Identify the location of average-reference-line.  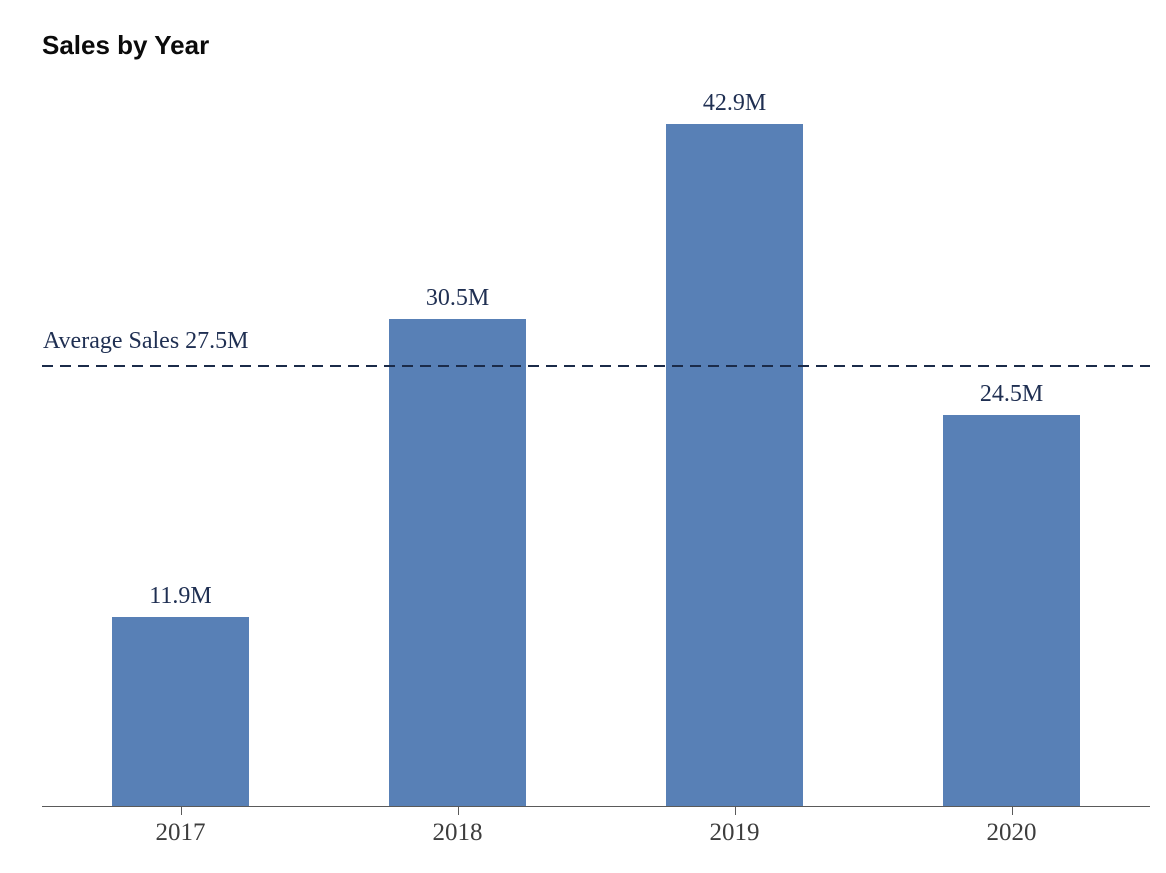
(596, 366).